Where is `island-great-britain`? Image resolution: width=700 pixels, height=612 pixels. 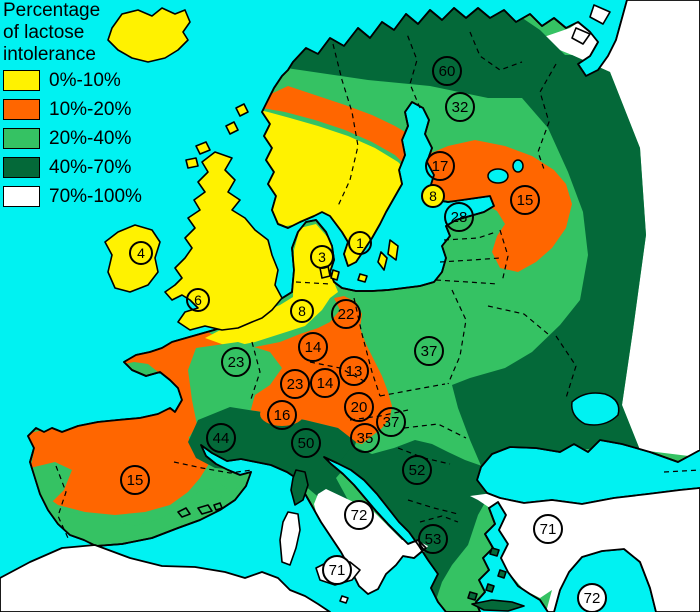
island-great-britain is located at coordinates (223, 241).